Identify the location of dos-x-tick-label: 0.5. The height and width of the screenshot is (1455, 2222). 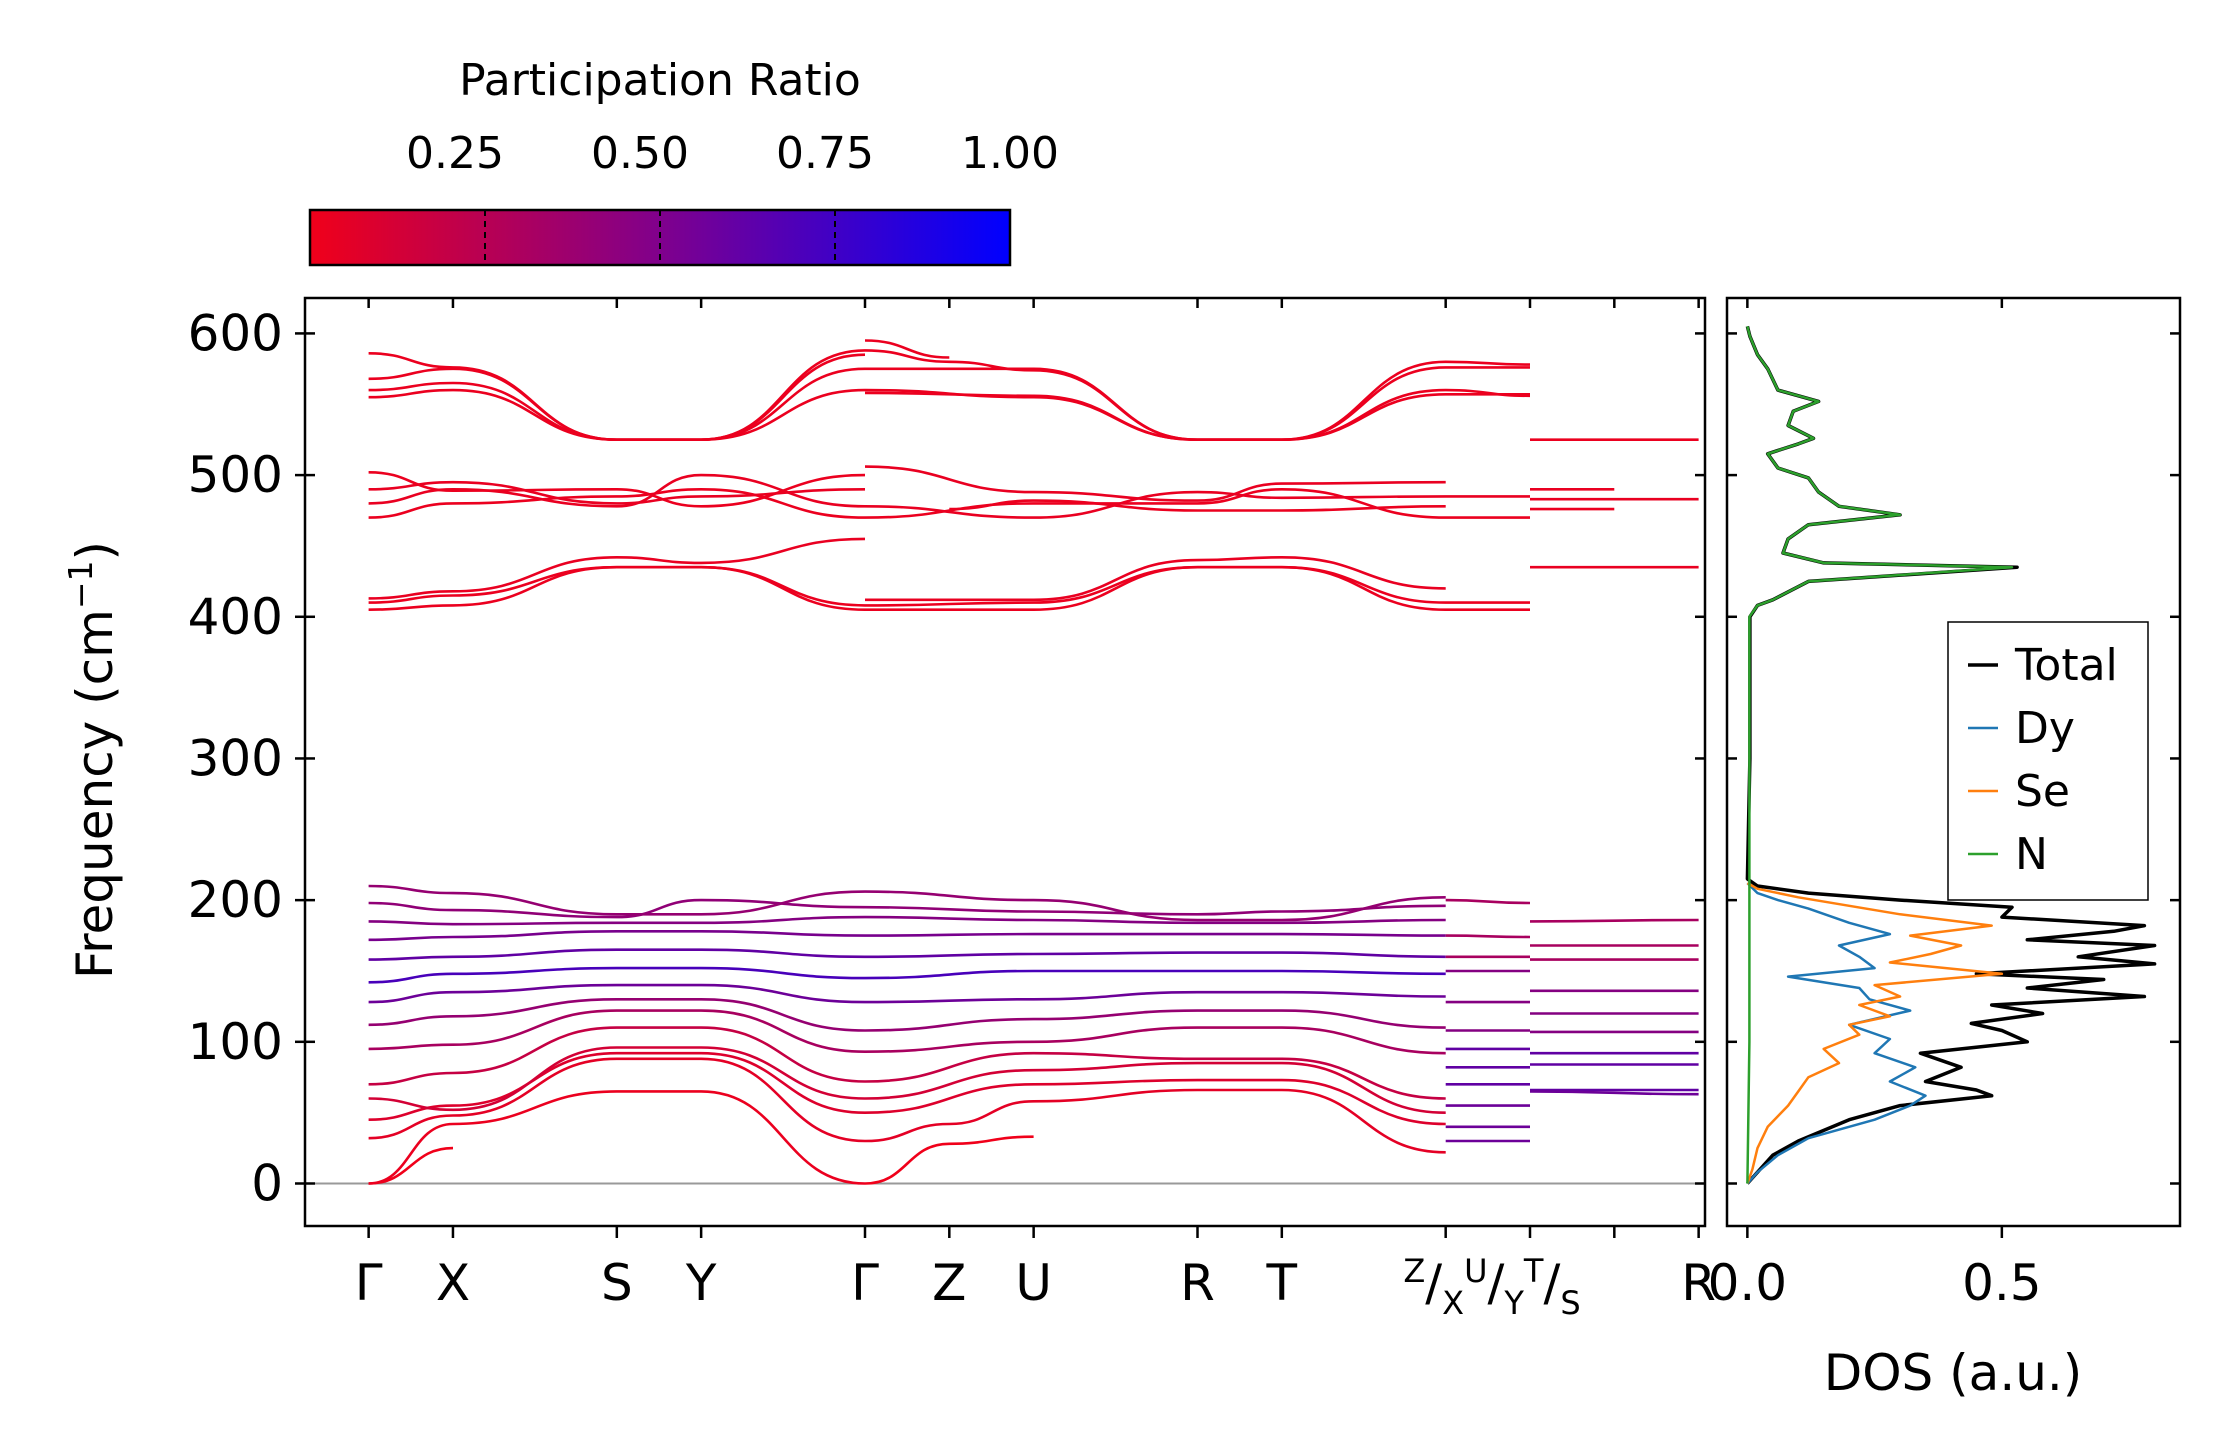
(2002, 1283).